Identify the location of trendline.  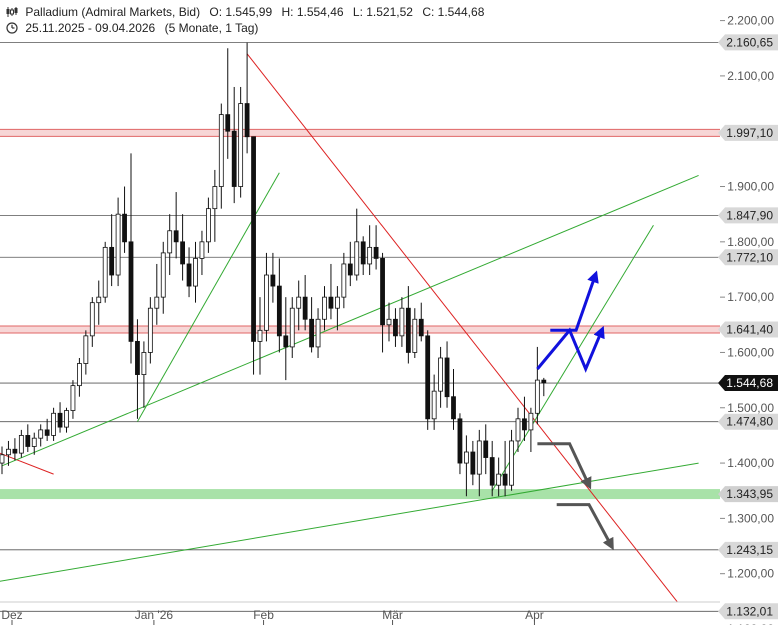
(572, 357).